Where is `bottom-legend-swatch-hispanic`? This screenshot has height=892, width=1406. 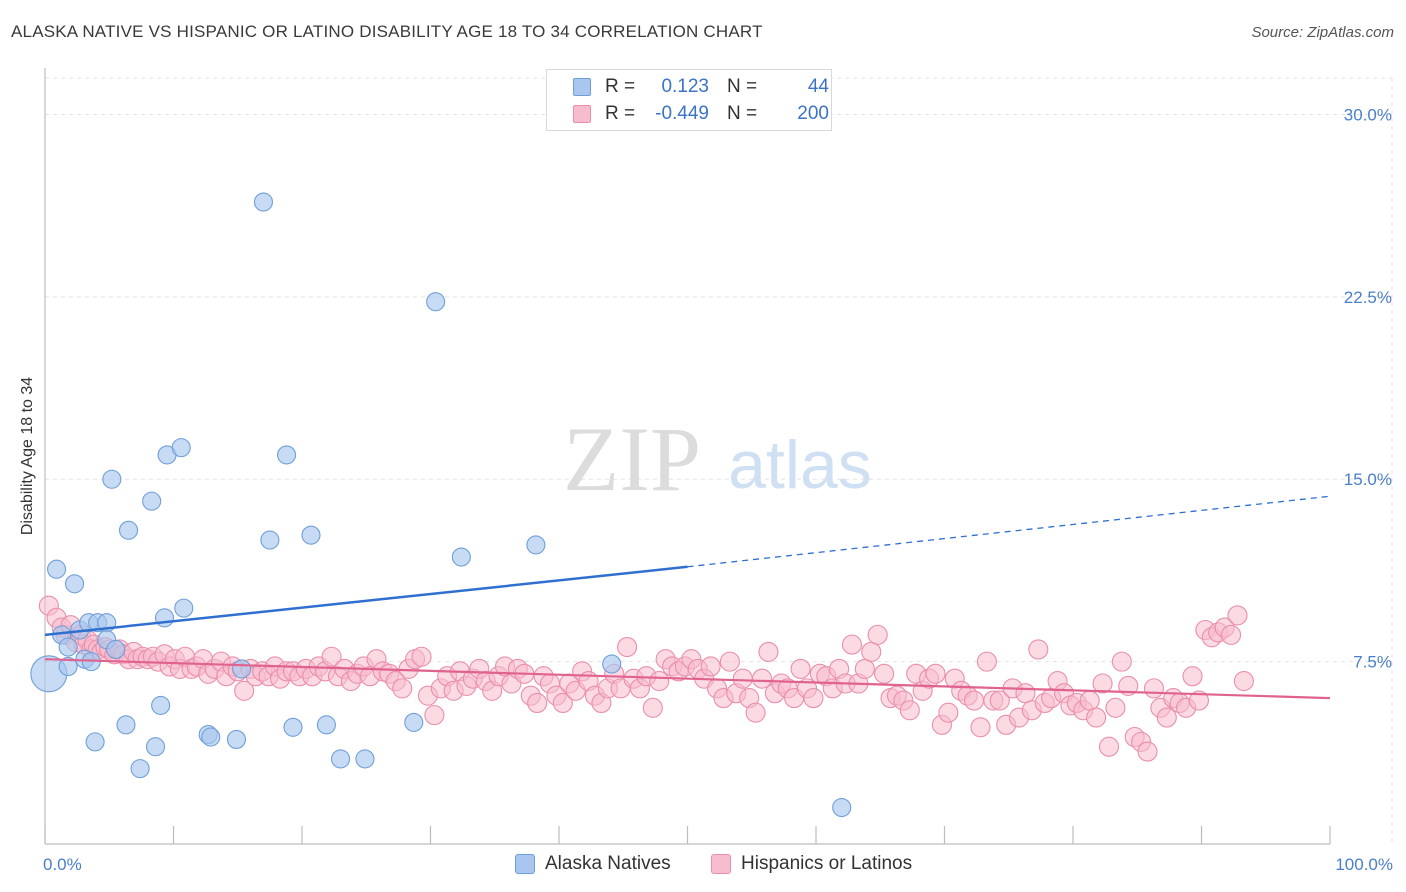 bottom-legend-swatch-hispanic is located at coordinates (721, 864).